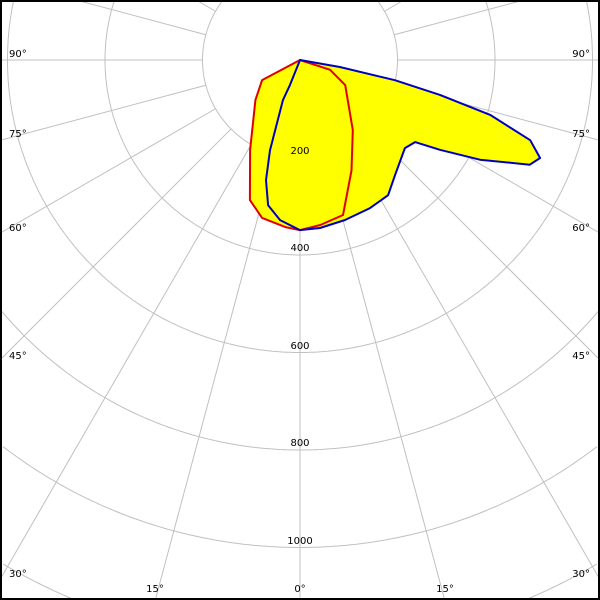  Describe the element at coordinates (299, 346) in the screenshot. I see `radial-label-600: 600` at that location.